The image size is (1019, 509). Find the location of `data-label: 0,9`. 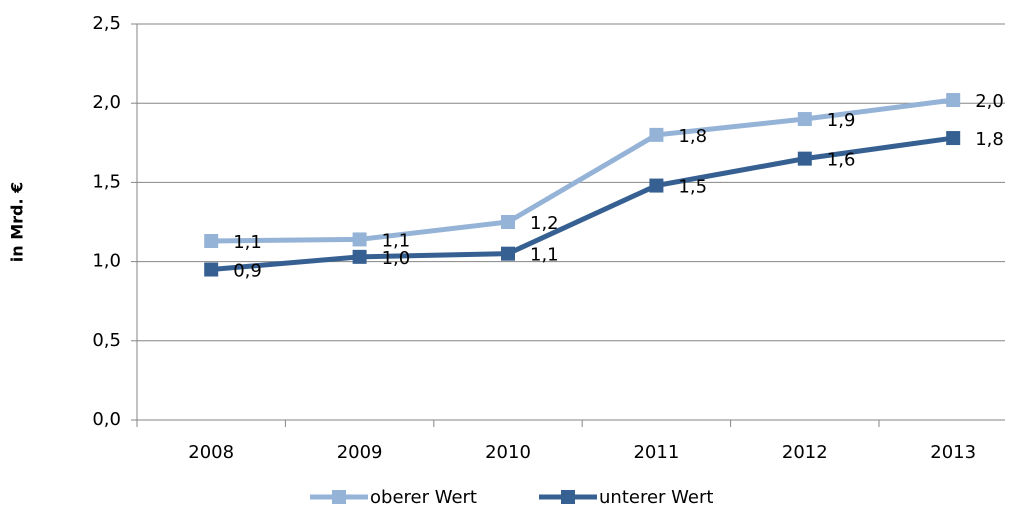

data-label: 0,9 is located at coordinates (247, 271).